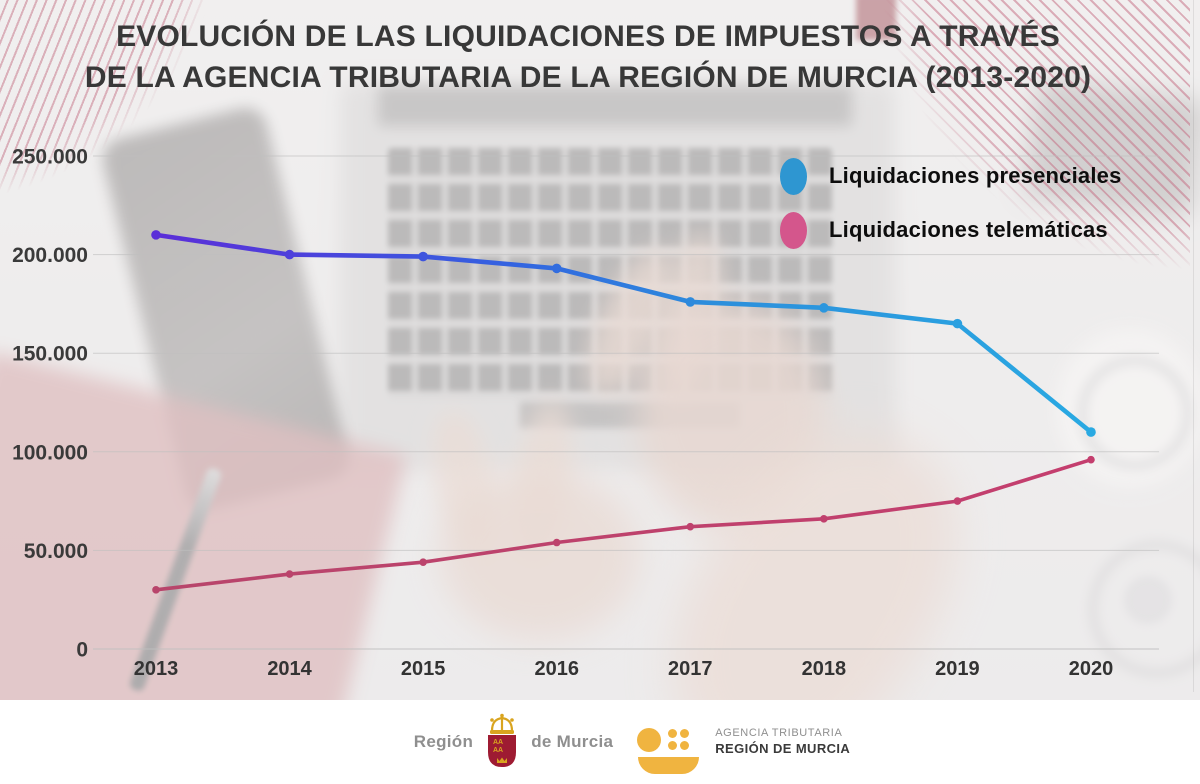 The width and height of the screenshot is (1200, 784). I want to click on x-axis-label: 2016, so click(556, 669).